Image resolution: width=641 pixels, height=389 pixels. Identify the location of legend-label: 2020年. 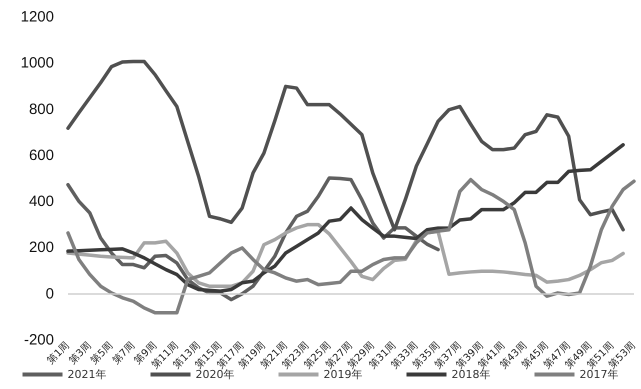
(215, 374).